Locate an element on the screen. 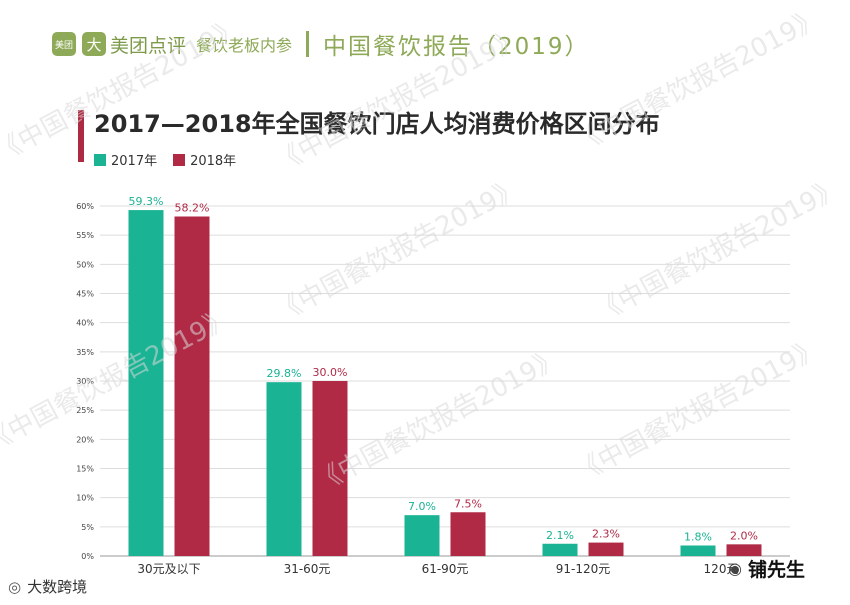 The image size is (850, 605). y-tick-label: 30% is located at coordinates (85, 381).